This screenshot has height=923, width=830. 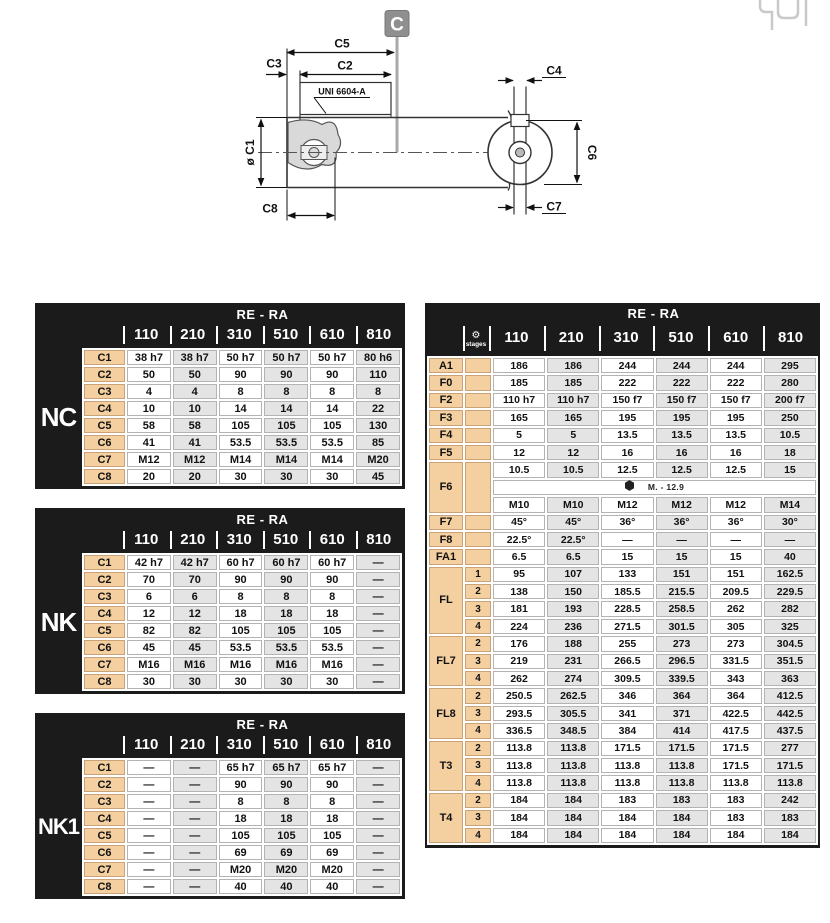 I want to click on row-label: F7, so click(x=446, y=522).